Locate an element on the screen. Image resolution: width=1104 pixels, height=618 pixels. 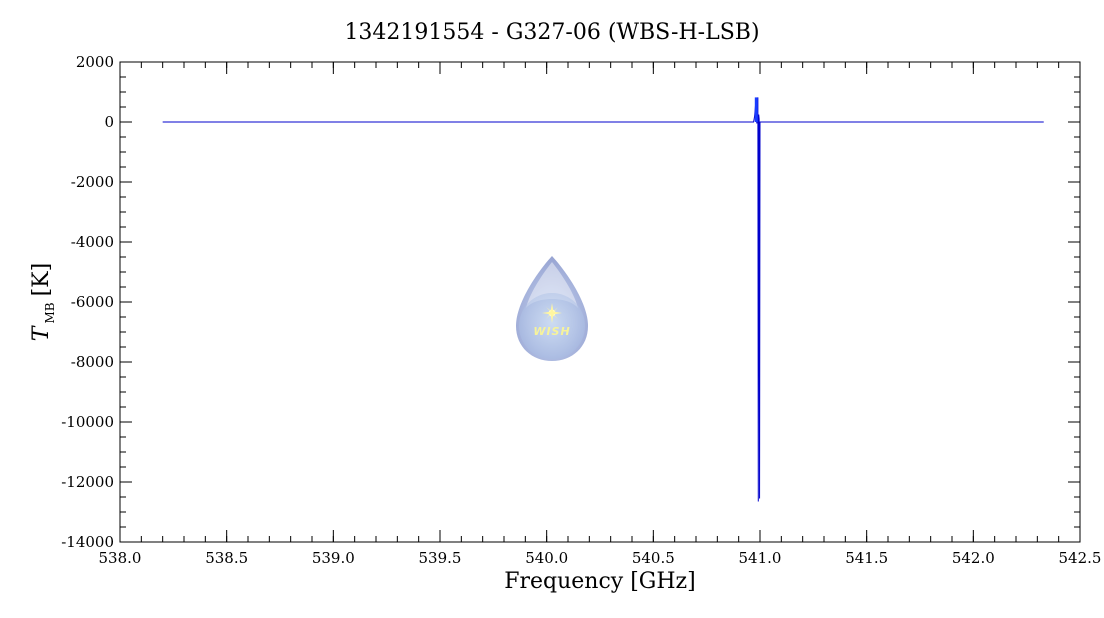
y-tick-label: -4000 is located at coordinates (92, 242).